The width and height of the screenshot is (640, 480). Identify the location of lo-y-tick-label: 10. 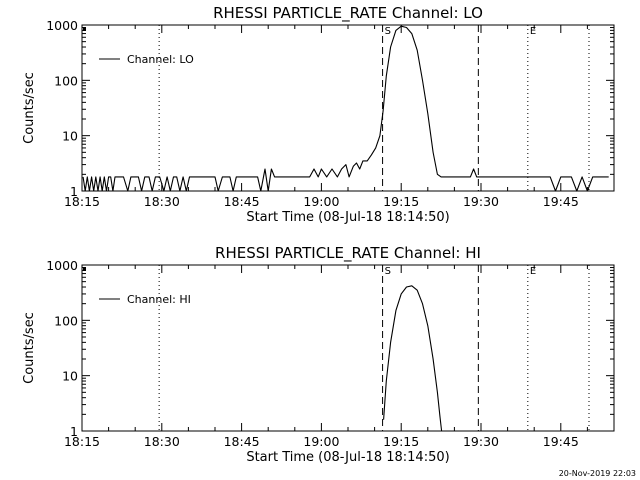
(70, 136).